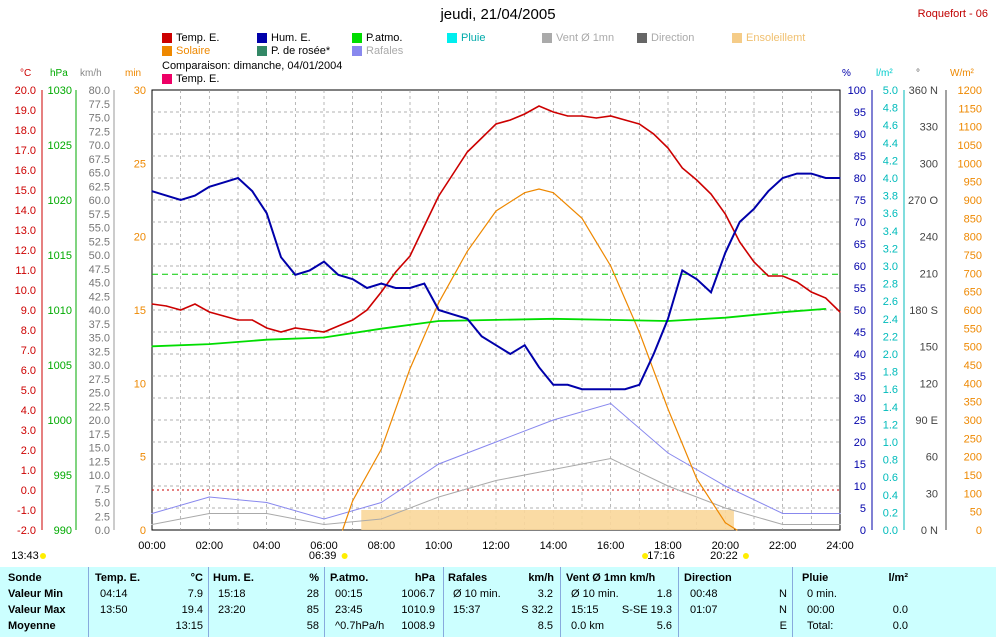 The image size is (996, 637). Describe the element at coordinates (60, 146) in the screenshot. I see `pres-tick: 1025` at that location.